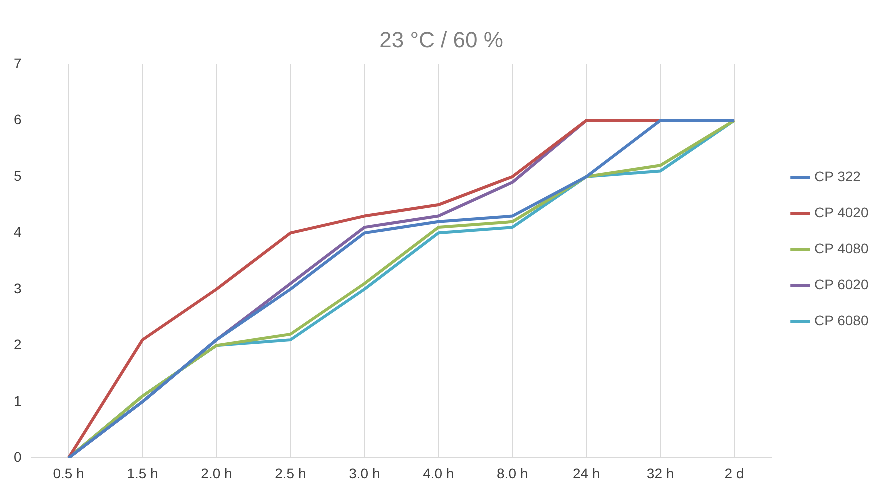 This screenshot has height=495, width=887. What do you see at coordinates (734, 473) in the screenshot?
I see `x-tick-label: 2 d` at bounding box center [734, 473].